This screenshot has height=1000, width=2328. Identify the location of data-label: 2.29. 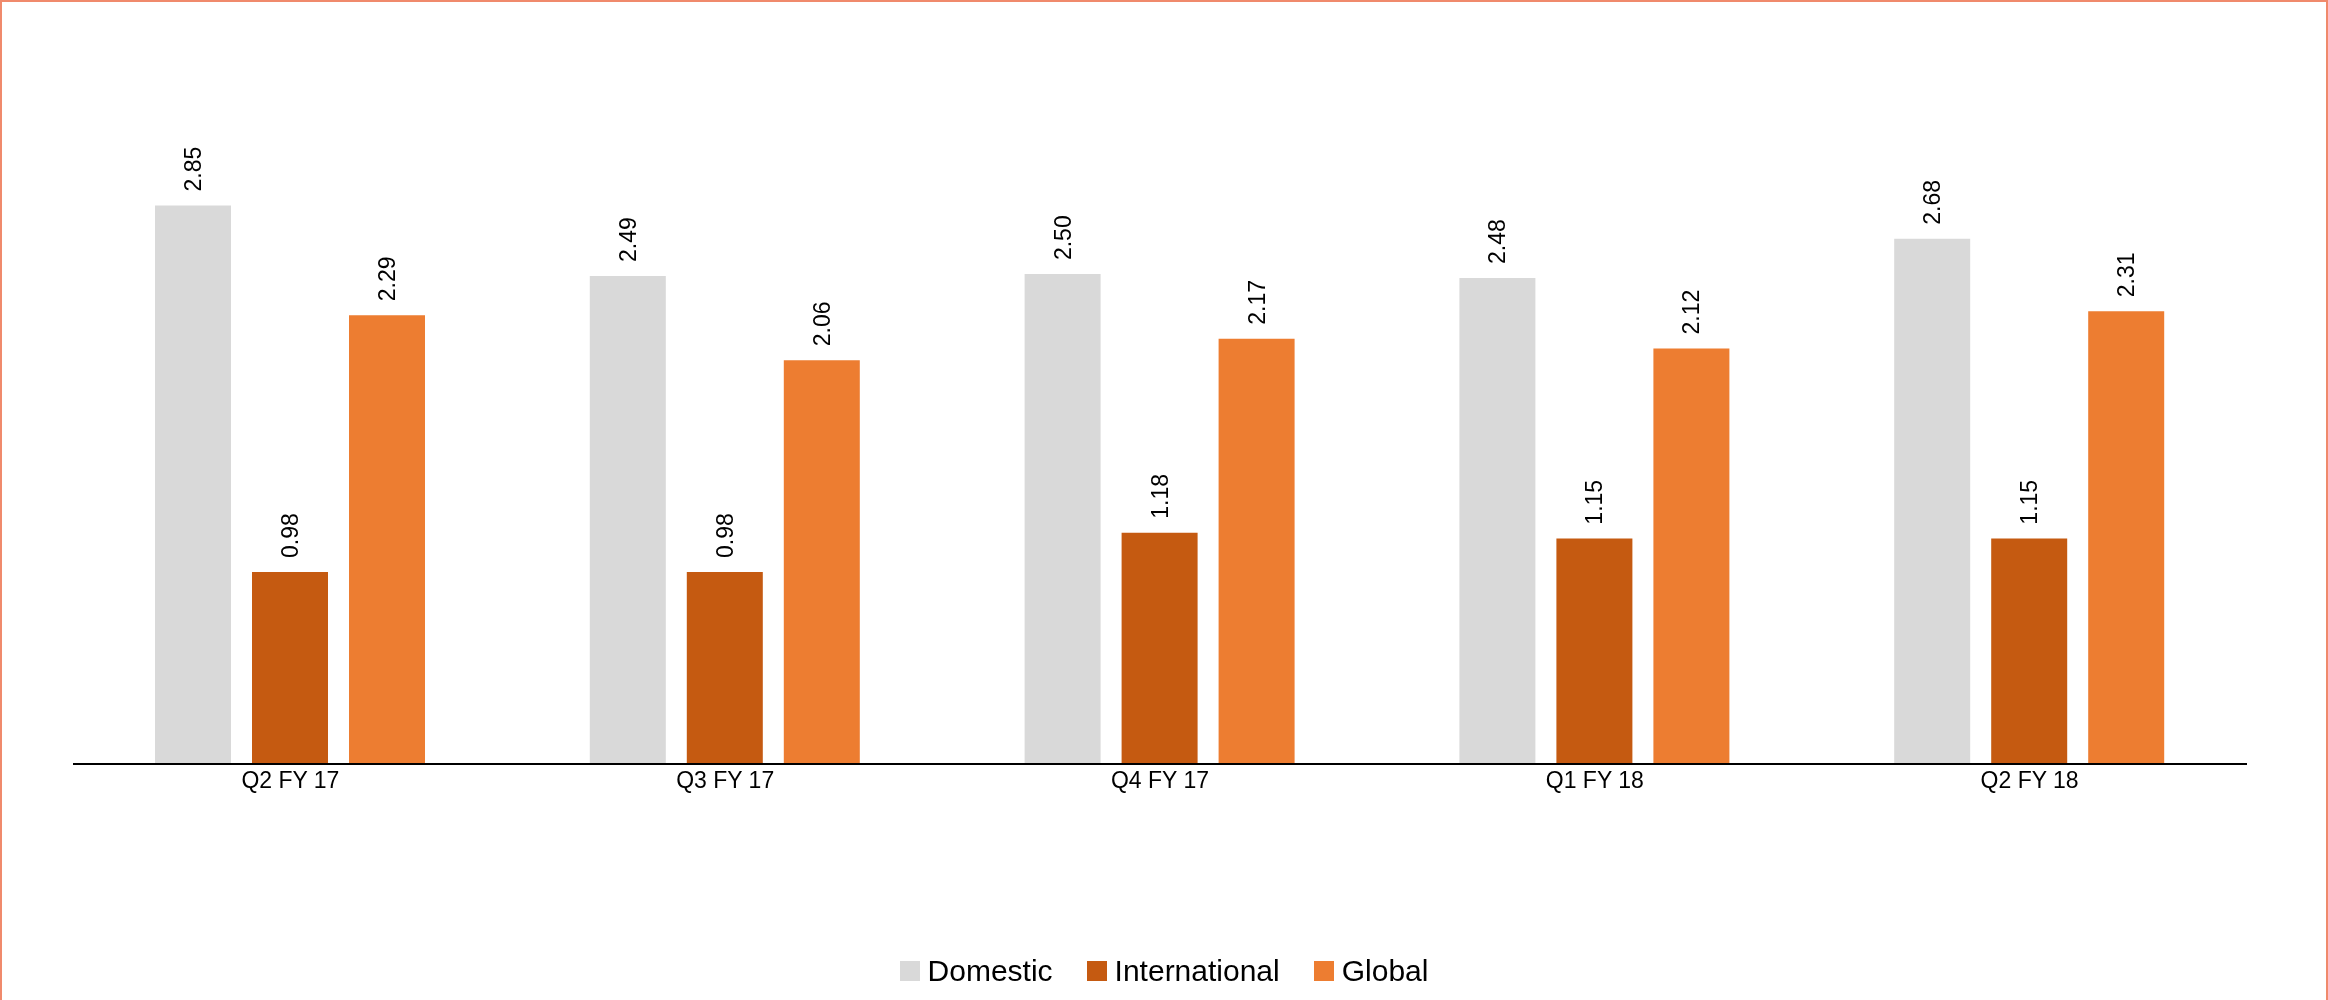
(387, 279).